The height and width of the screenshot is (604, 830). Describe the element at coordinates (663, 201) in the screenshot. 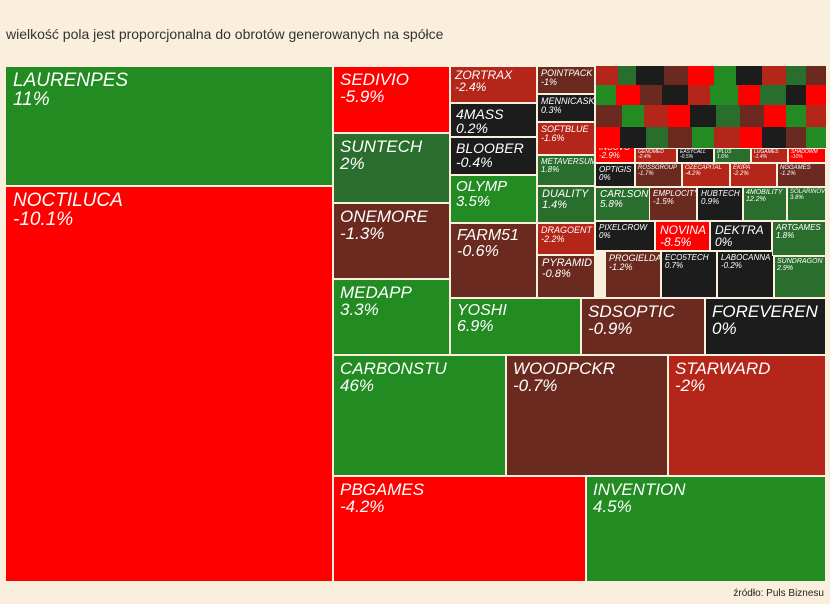

I see `tile-value: -1.5%` at that location.